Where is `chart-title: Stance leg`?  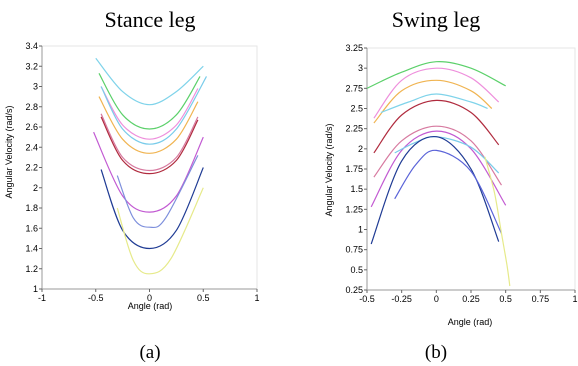
chart-title: Stance leg is located at coordinates (149, 19).